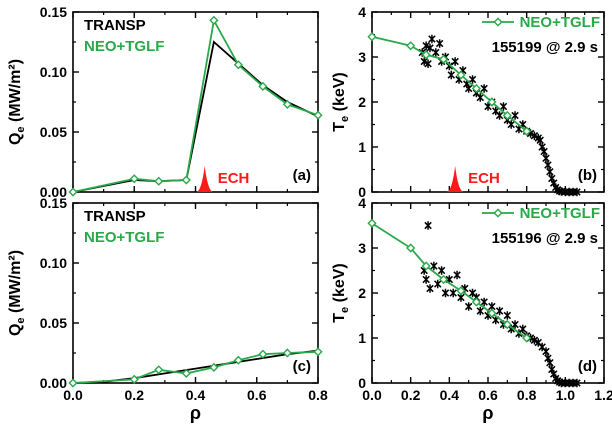 This screenshot has height=425, width=612. Describe the element at coordinates (53, 383) in the screenshot. I see `y-tick-label: 0.00` at that location.